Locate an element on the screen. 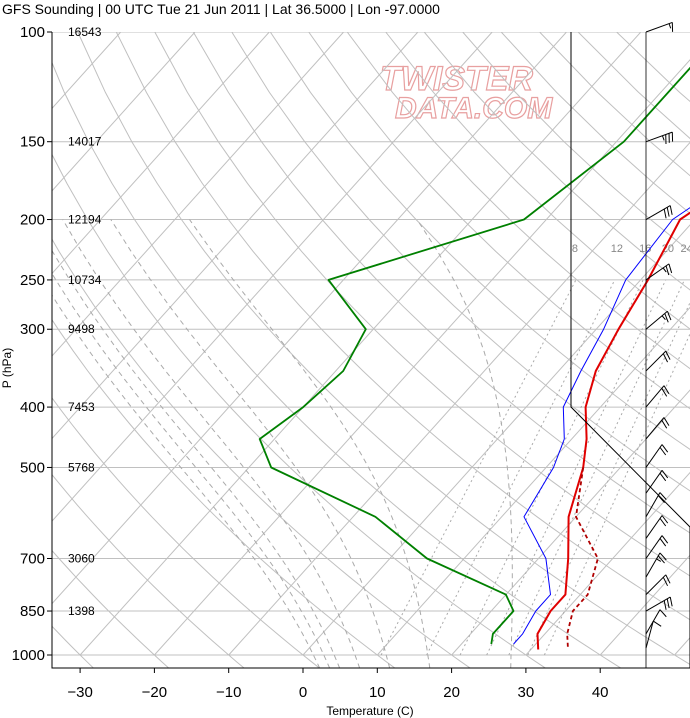 The width and height of the screenshot is (690, 718). pressure-label: 250 is located at coordinates (32, 280).